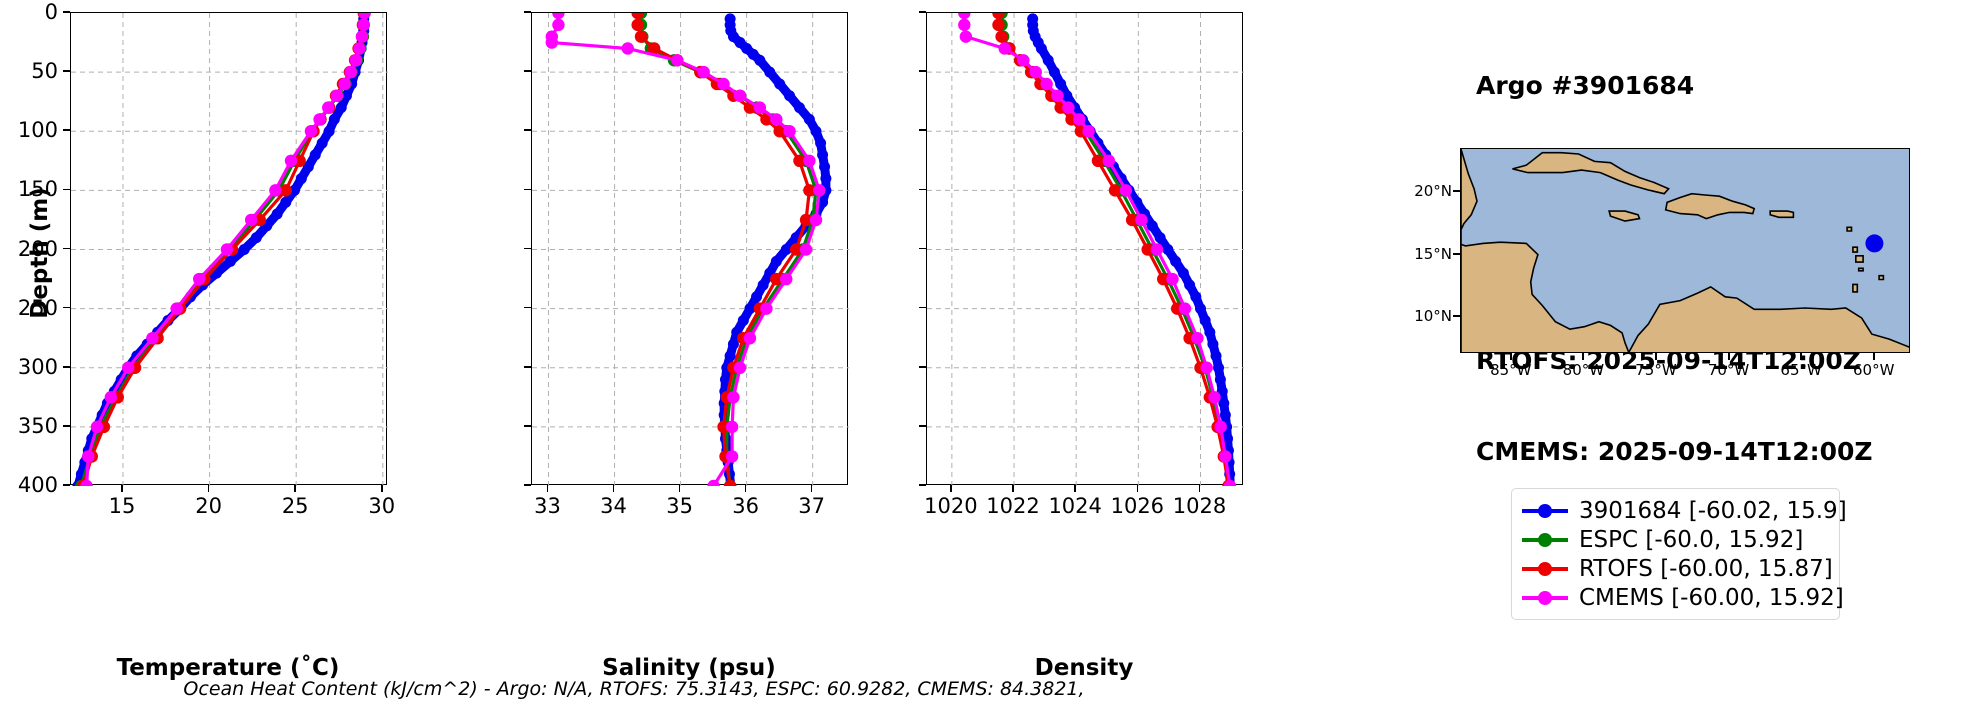 This screenshot has width=1967, height=712. I want to click on legend-label: RTOFS [-60.00, 15.87], so click(1706, 568).